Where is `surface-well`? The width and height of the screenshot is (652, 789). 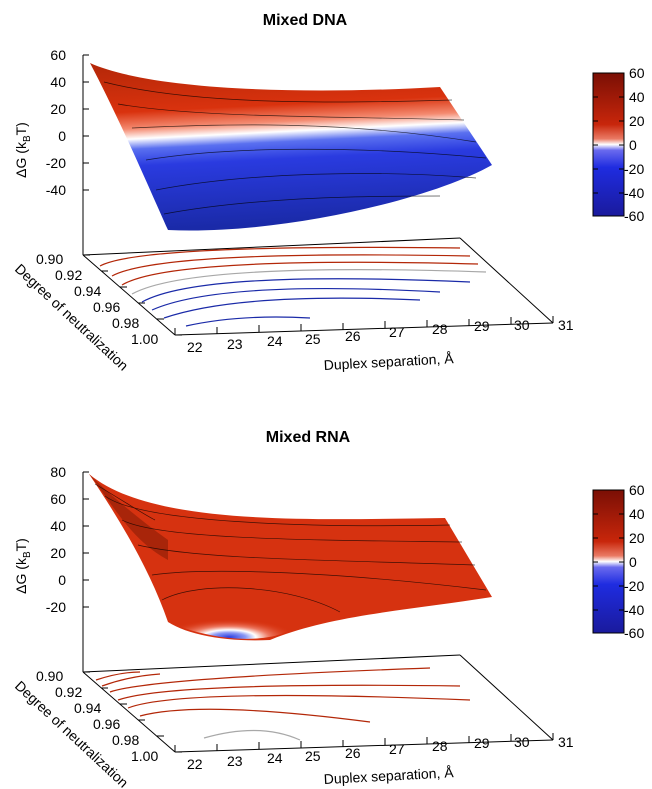
surface-well is located at coordinates (229, 622).